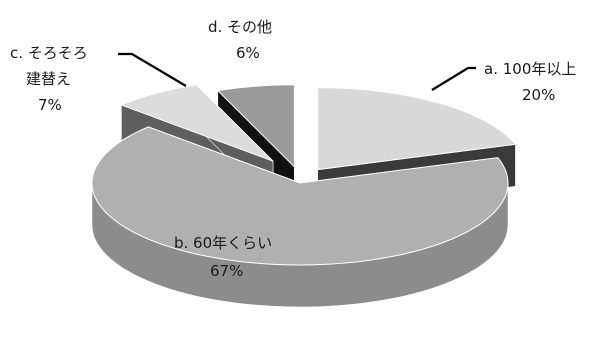 This screenshot has height=352, width=604. I want to click on slice-d-top, so click(255, 126).